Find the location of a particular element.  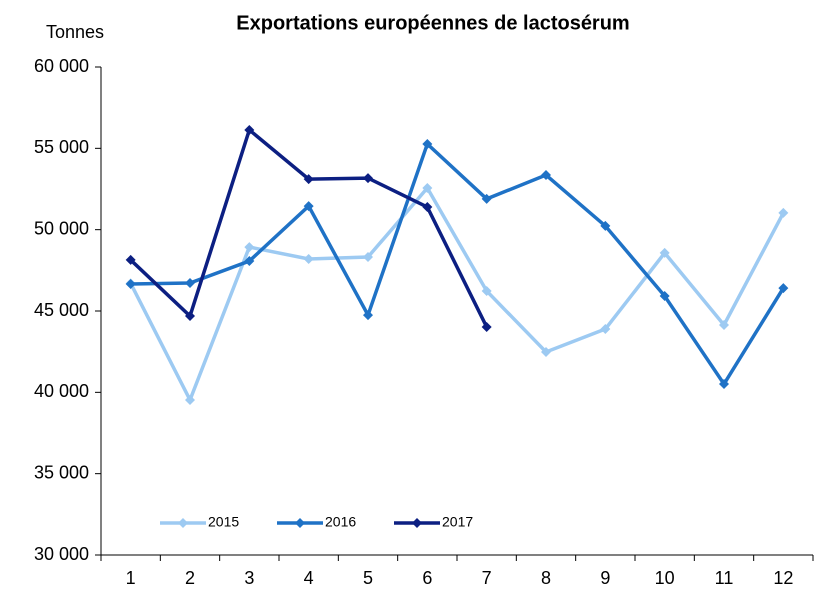

x-tick-label: 12 is located at coordinates (783, 578).